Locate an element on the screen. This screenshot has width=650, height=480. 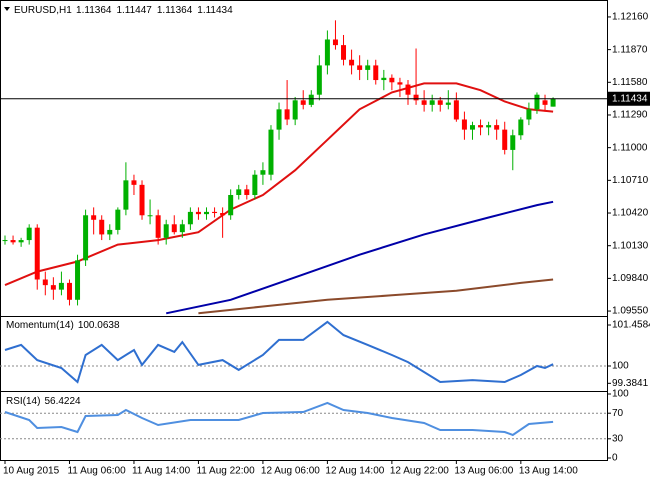
x-tick-label: 12 Aug 06:00 is located at coordinates (290, 471).